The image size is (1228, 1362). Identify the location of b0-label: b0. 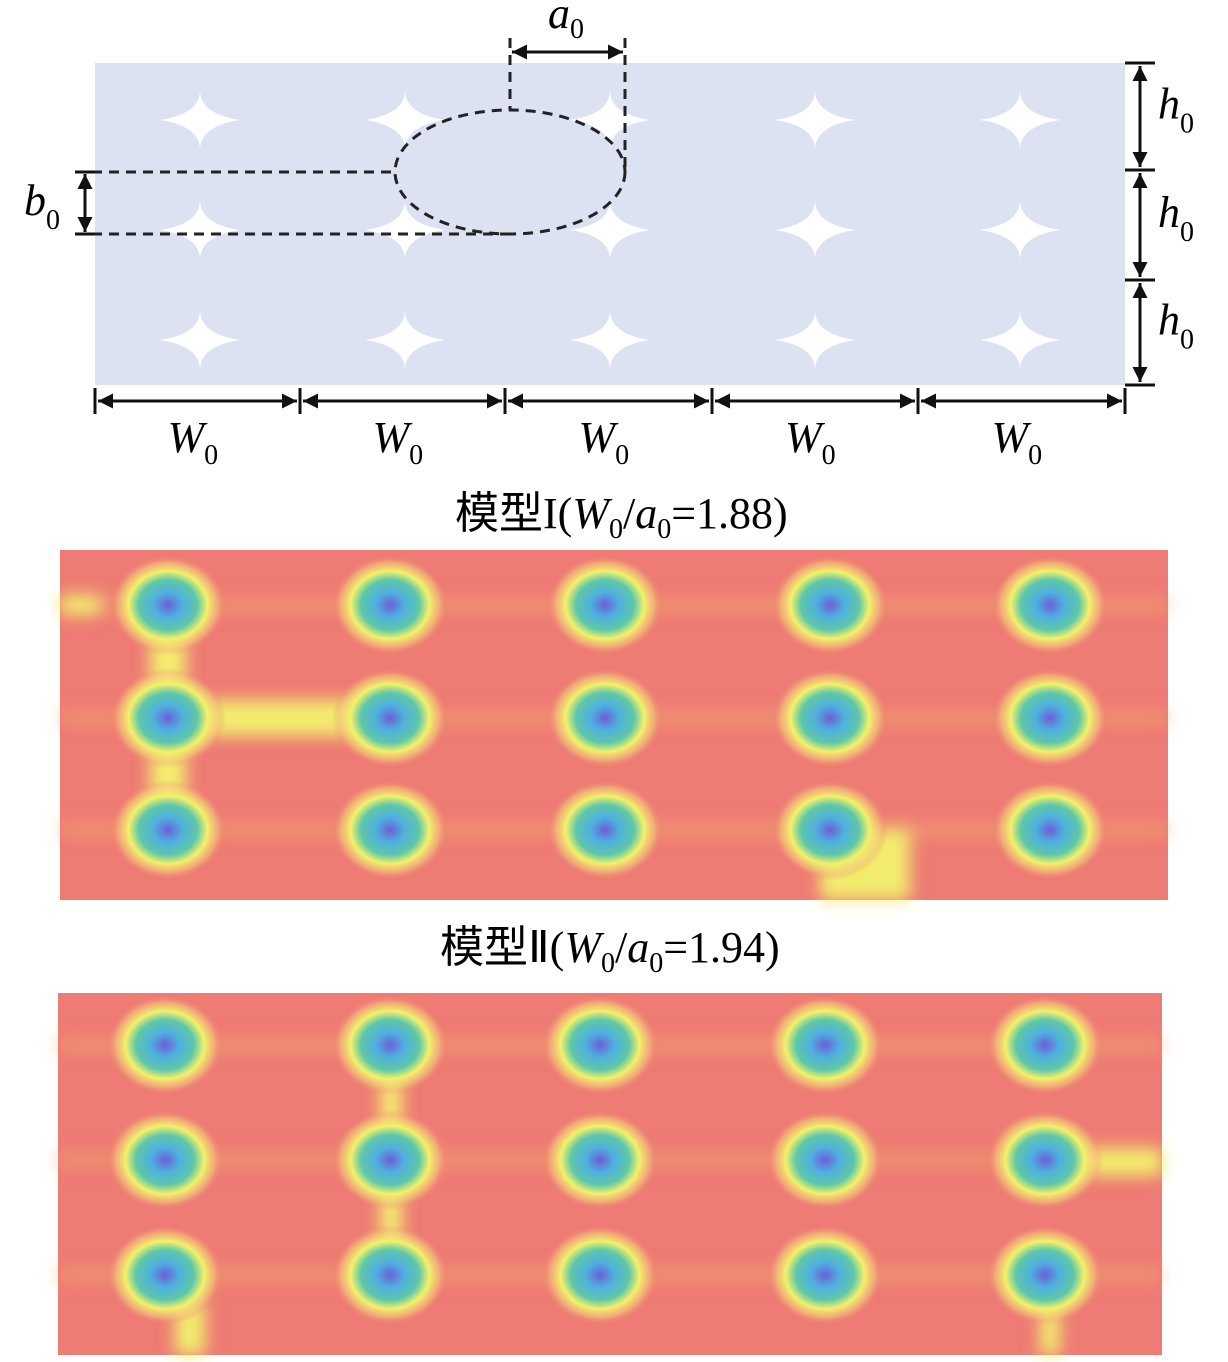
(42, 206).